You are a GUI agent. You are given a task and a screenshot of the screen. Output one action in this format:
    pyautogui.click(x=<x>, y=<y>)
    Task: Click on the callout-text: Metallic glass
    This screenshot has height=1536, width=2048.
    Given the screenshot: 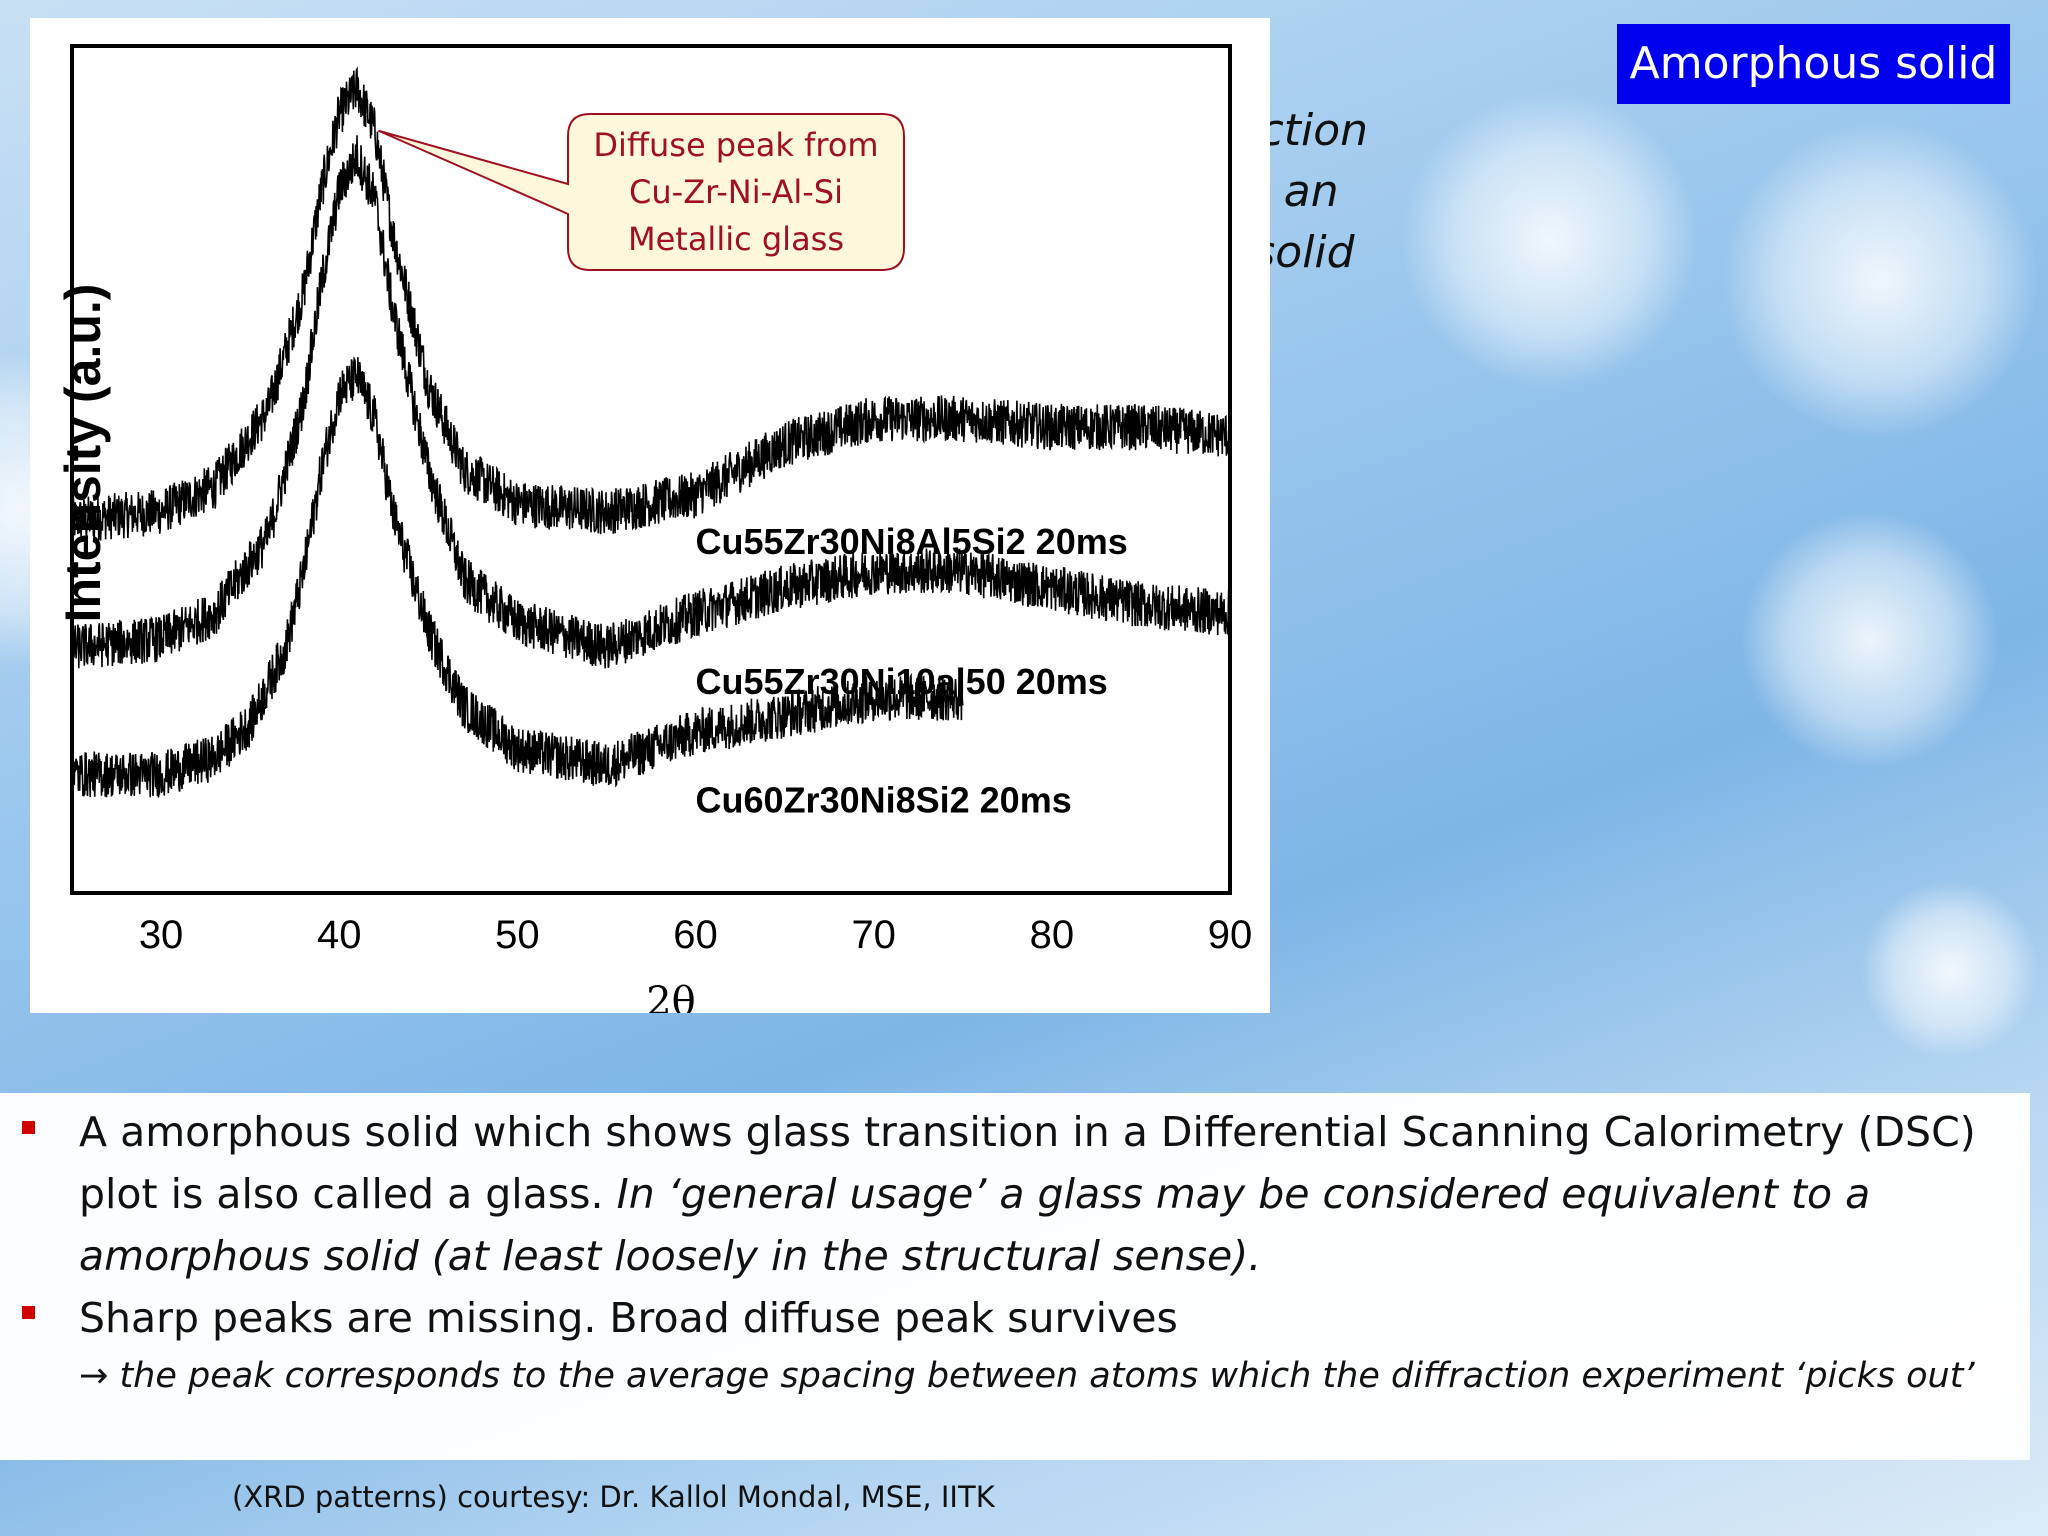 What is the action you would take?
    pyautogui.click(x=736, y=239)
    